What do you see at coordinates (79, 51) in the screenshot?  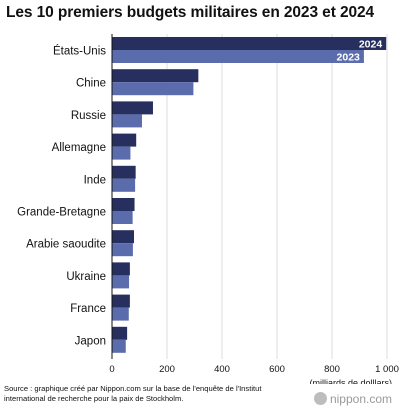 I see `category-label: États-Unis` at bounding box center [79, 51].